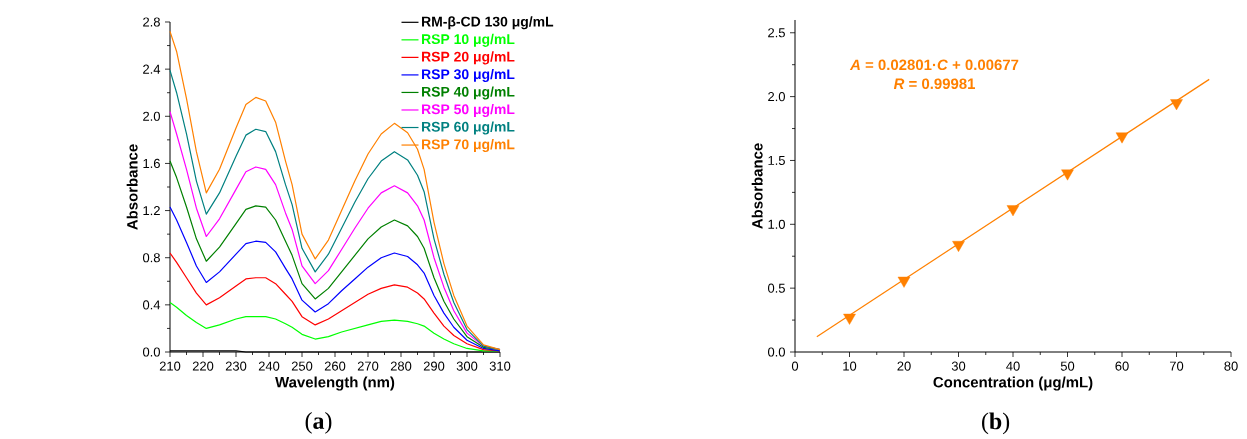 Image resolution: width=1247 pixels, height=439 pixels. Describe the element at coordinates (500, 366) in the screenshot. I see `x-tick-label: 310` at that location.